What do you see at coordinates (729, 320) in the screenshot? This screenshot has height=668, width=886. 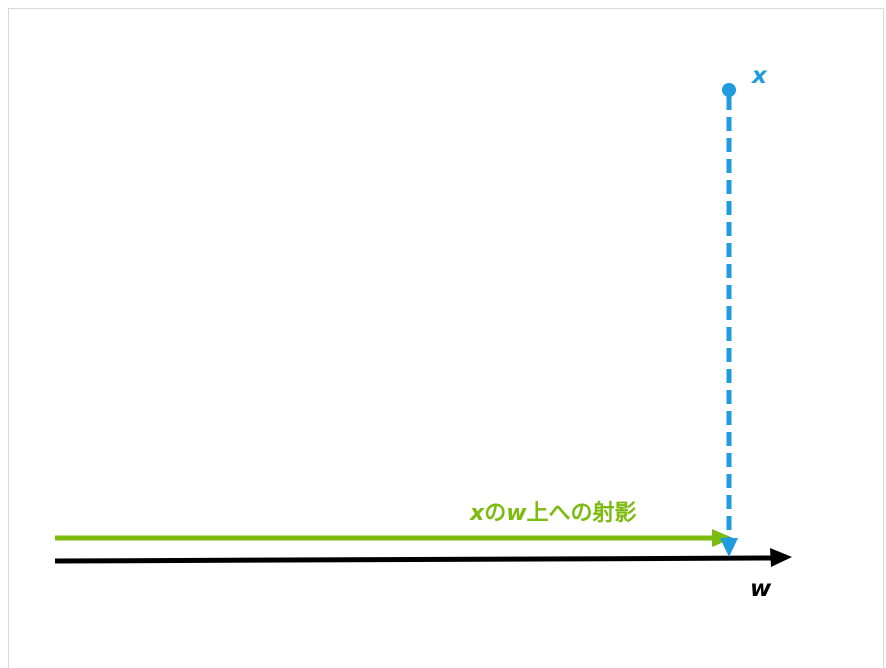 I see `perpendicular-drop` at bounding box center [729, 320].